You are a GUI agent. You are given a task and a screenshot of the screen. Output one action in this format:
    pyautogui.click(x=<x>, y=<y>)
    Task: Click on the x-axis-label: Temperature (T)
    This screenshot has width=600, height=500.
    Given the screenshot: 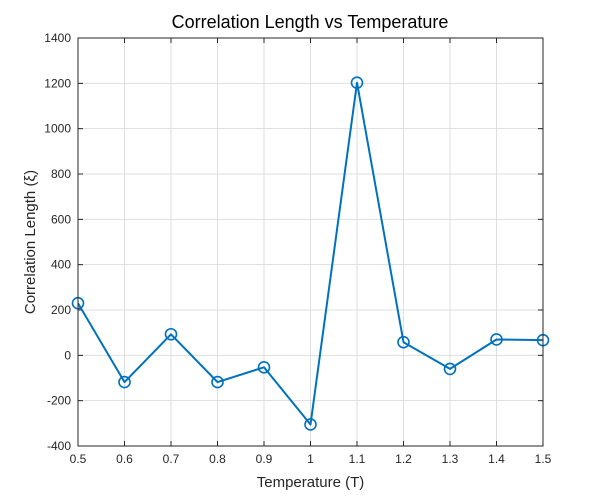 What is the action you would take?
    pyautogui.click(x=311, y=482)
    